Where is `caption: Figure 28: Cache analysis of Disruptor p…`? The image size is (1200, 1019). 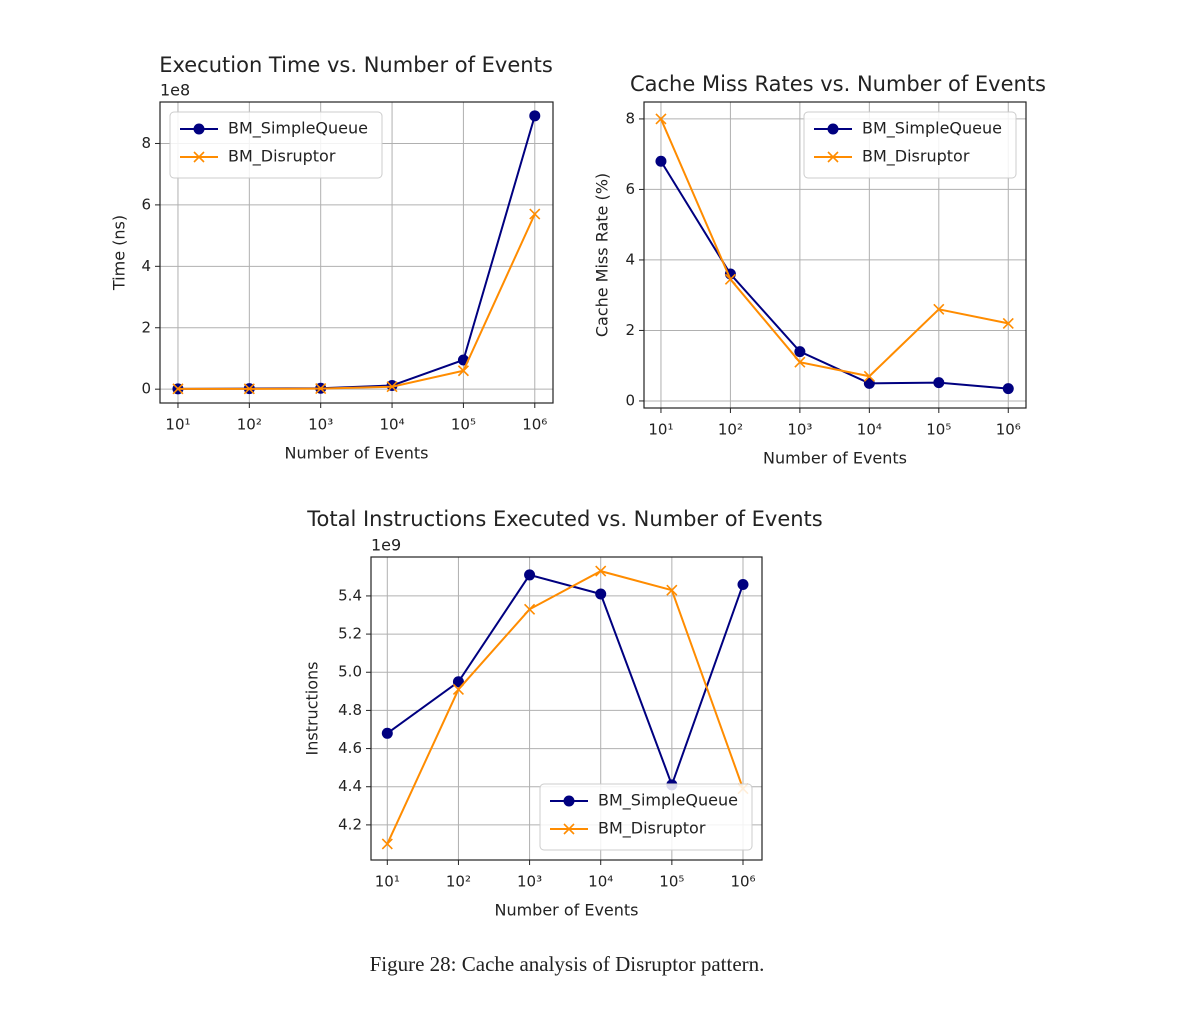
caption: Figure 28: Cache analysis of Disruptor p… is located at coordinates (567, 964).